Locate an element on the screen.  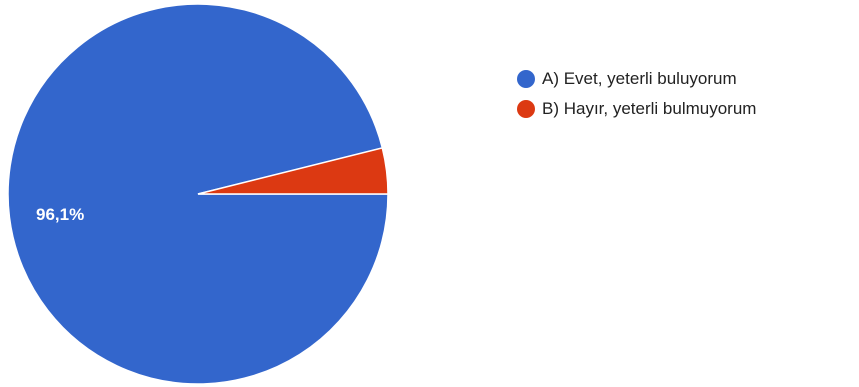
legend-dot-b is located at coordinates (526, 109).